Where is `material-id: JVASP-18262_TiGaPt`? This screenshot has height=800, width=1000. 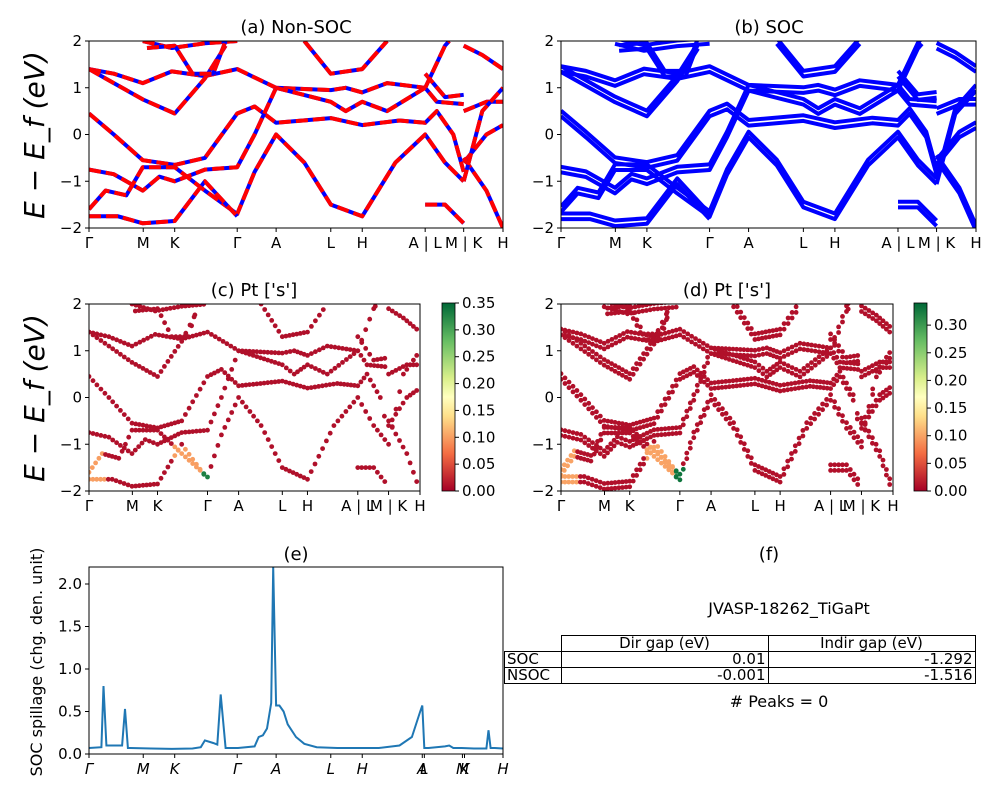
material-id: JVASP-18262_TiGaPt is located at coordinates (788, 609).